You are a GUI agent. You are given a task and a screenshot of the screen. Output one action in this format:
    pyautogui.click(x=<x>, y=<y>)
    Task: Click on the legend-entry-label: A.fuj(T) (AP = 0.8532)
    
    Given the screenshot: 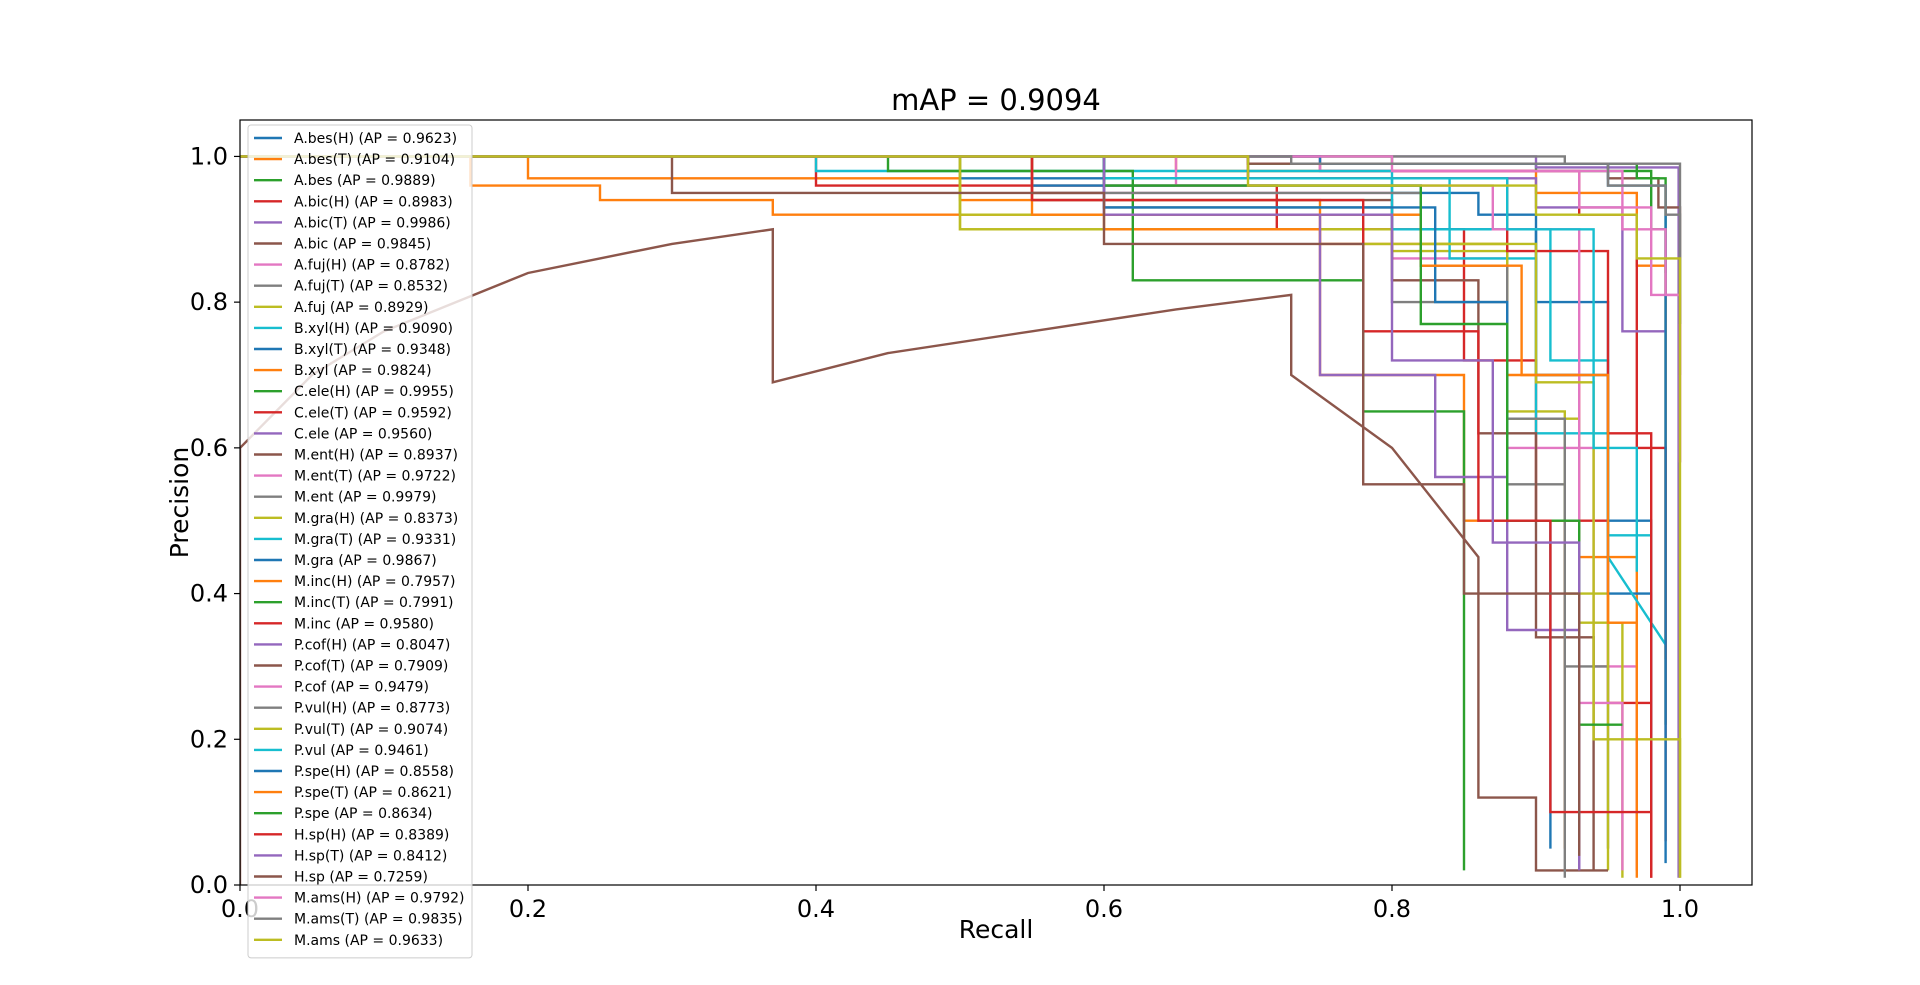 What is the action you would take?
    pyautogui.click(x=371, y=287)
    